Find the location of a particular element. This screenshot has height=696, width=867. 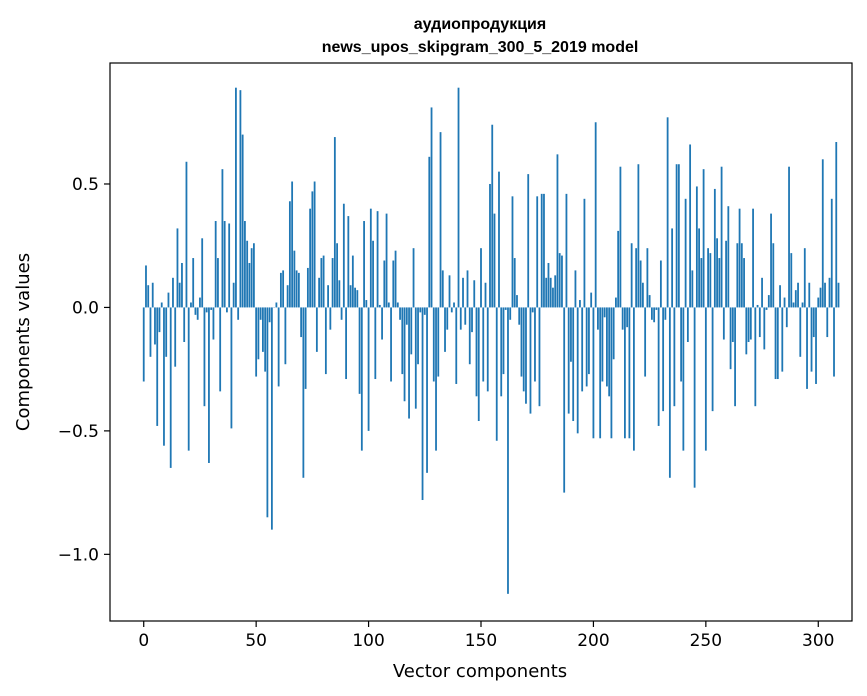

x-tick-label: 0 is located at coordinates (143, 641).